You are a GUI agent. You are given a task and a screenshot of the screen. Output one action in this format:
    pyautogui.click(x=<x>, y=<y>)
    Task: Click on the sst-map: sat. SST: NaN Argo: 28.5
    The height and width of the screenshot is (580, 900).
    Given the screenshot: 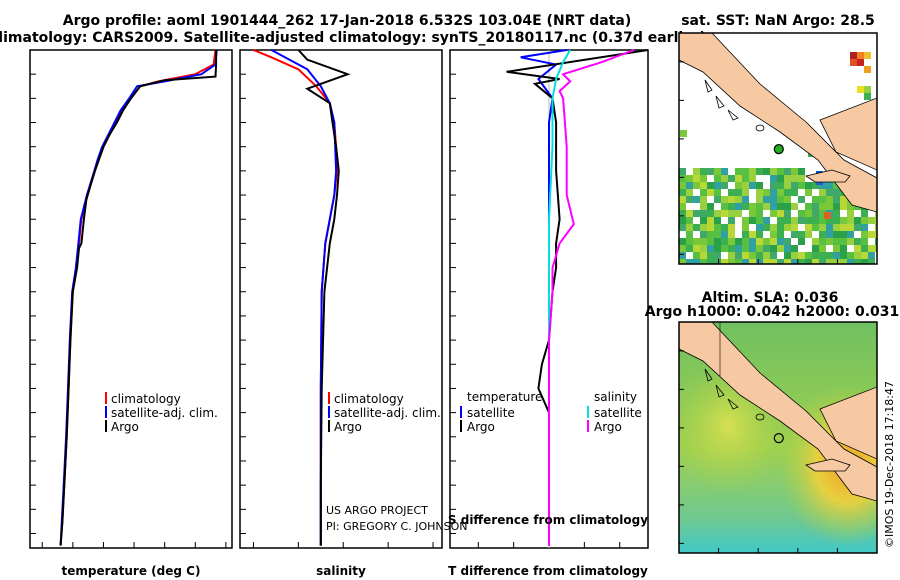 What is the action you would take?
    pyautogui.click(x=778, y=139)
    